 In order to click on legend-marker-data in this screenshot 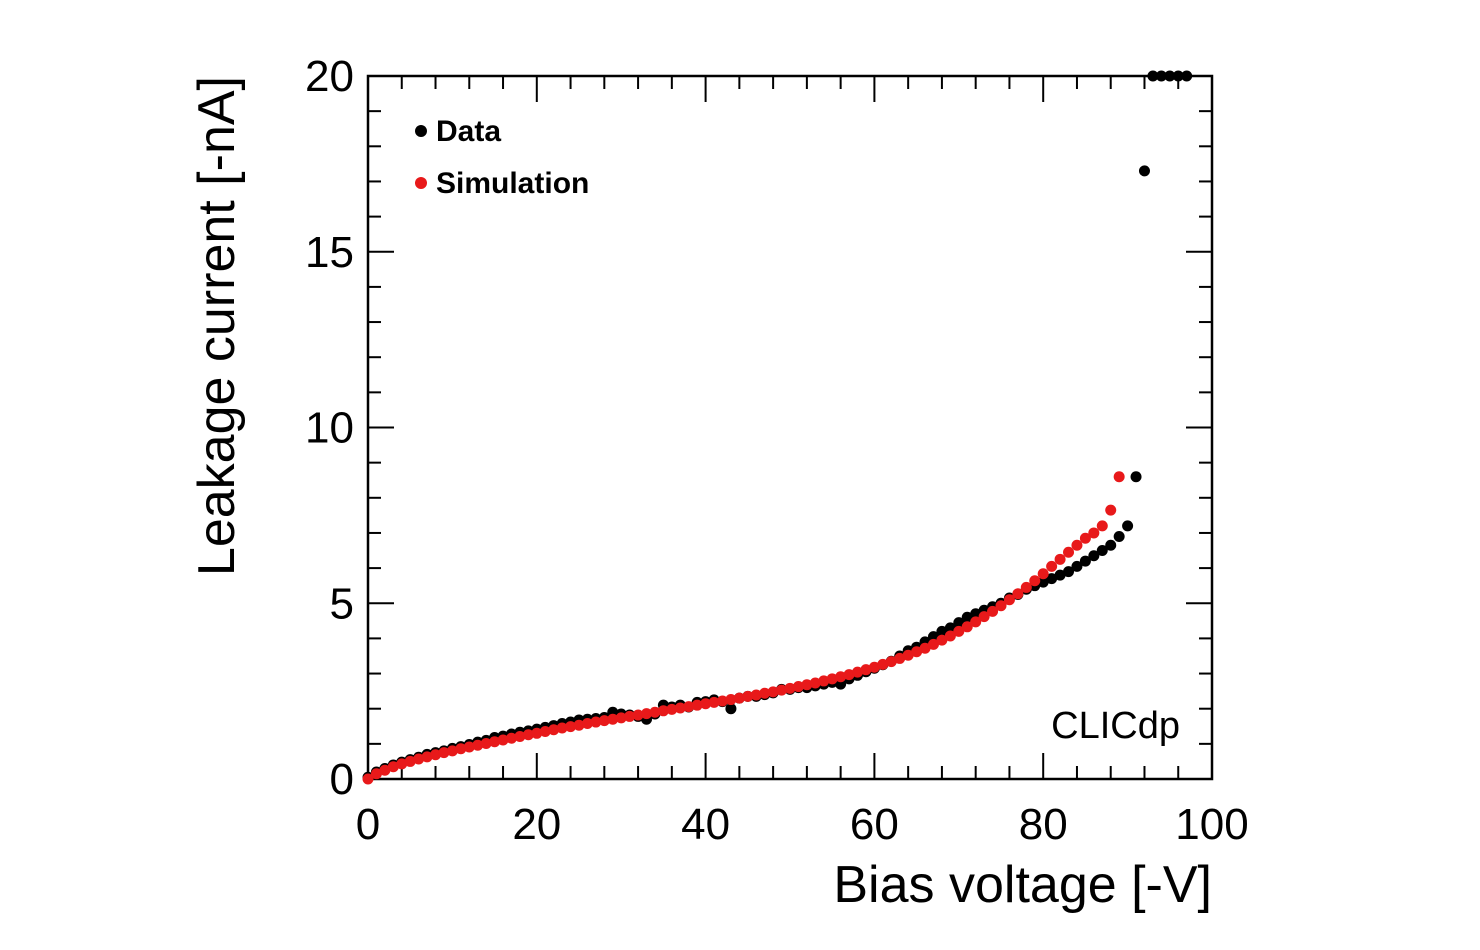, I will do `click(421, 131)`.